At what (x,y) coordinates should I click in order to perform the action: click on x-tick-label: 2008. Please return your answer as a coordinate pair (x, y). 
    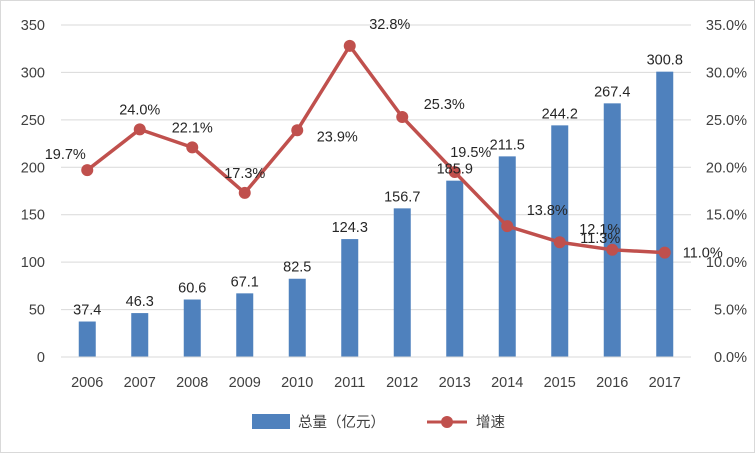
    Looking at the image, I should click on (192, 383).